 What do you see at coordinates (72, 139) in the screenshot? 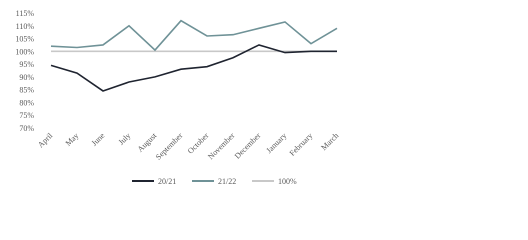
I see `x-tick-label: May` at bounding box center [72, 139].